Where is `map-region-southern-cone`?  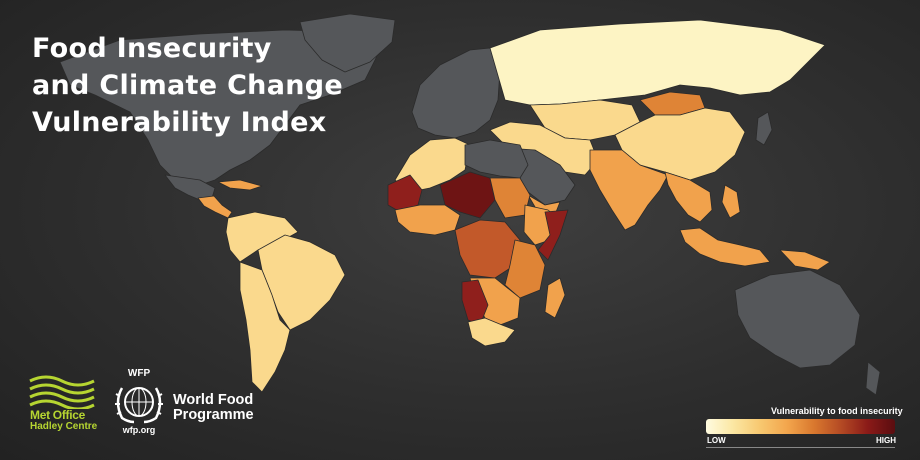 map-region-southern-cone is located at coordinates (265, 327).